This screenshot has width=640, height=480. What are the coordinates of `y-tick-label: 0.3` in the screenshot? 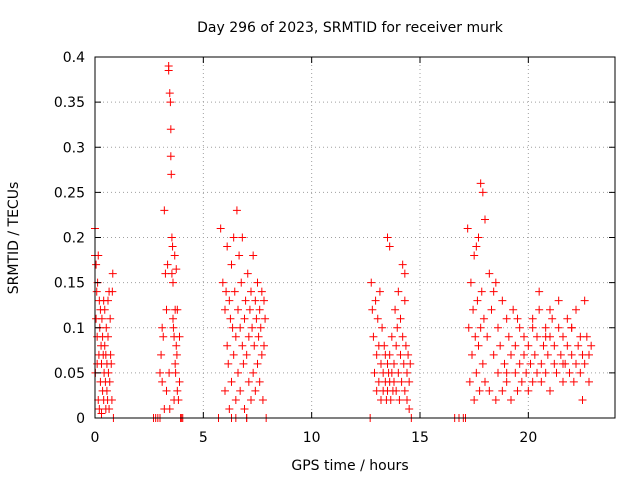 It's located at (74, 148).